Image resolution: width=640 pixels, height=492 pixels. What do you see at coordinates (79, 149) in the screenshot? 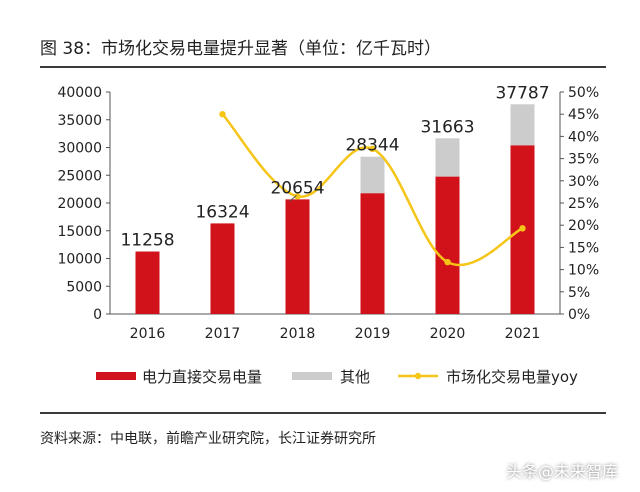
I see `left-axis-tick-label: 30000` at bounding box center [79, 149].